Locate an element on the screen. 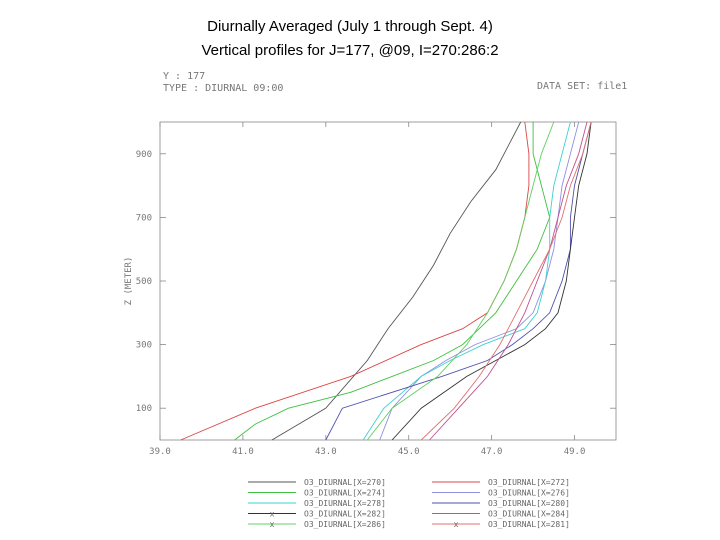  x-tick-label: 49.0 is located at coordinates (575, 452).